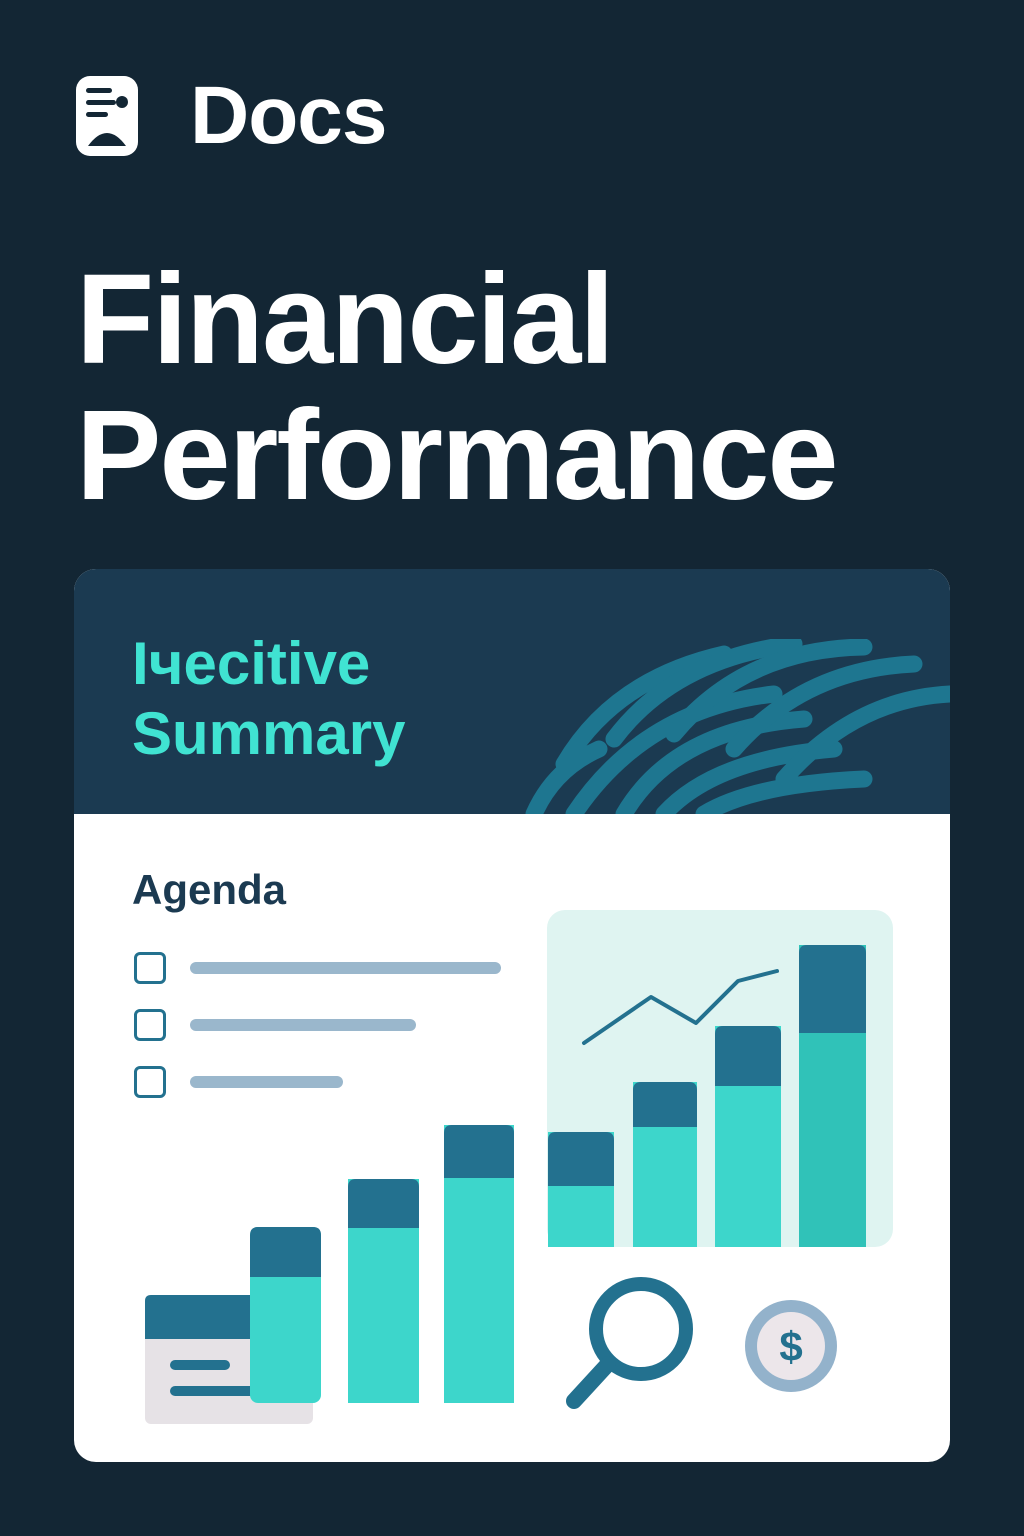  I want to click on magnifier-icon, so click(629, 1343).